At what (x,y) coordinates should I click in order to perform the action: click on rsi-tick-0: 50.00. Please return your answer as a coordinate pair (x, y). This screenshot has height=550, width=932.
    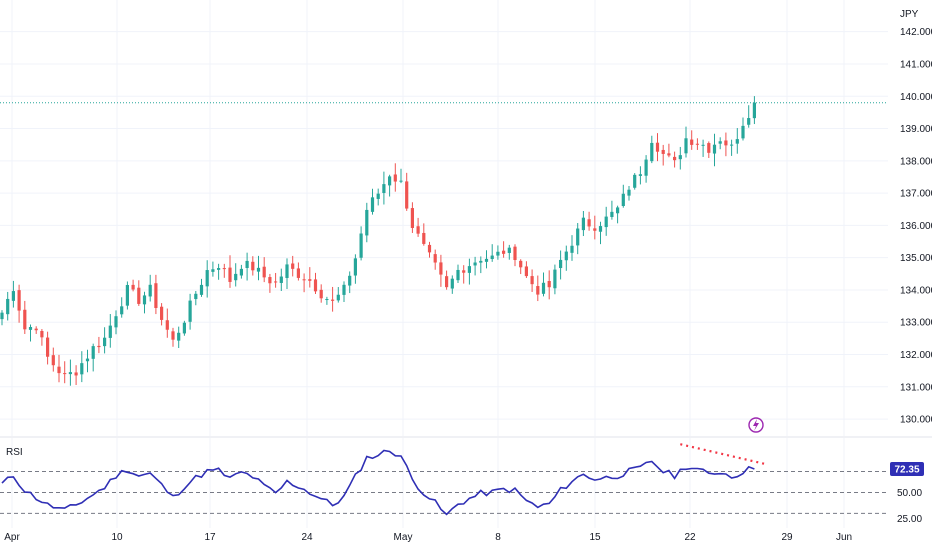
    Looking at the image, I should click on (909, 493).